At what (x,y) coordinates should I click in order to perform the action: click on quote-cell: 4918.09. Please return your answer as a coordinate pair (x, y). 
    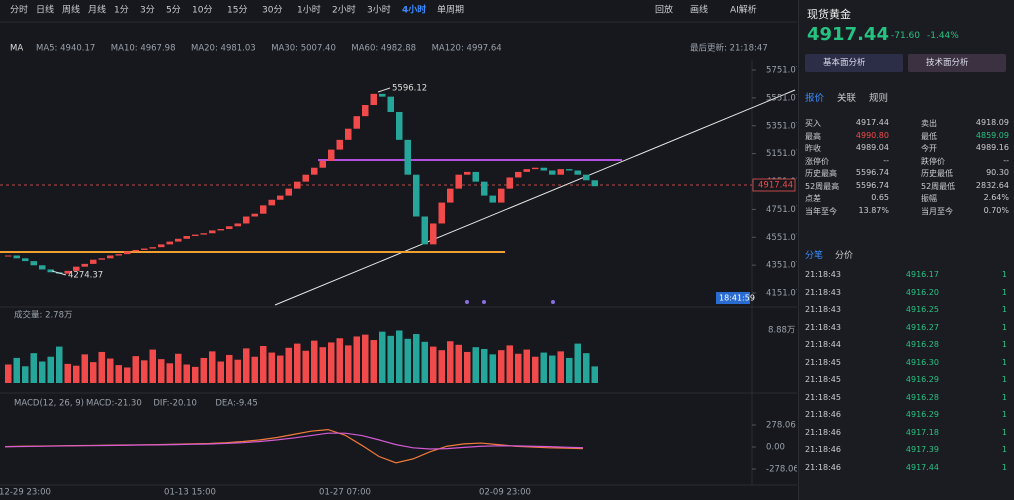
    Looking at the image, I should click on (992, 122).